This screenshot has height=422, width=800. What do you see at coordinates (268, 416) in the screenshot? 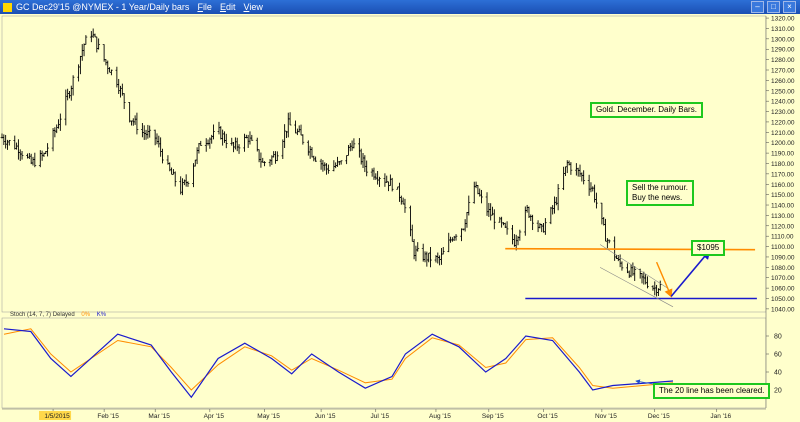
I see `x-tick-label: May '15` at bounding box center [268, 416].